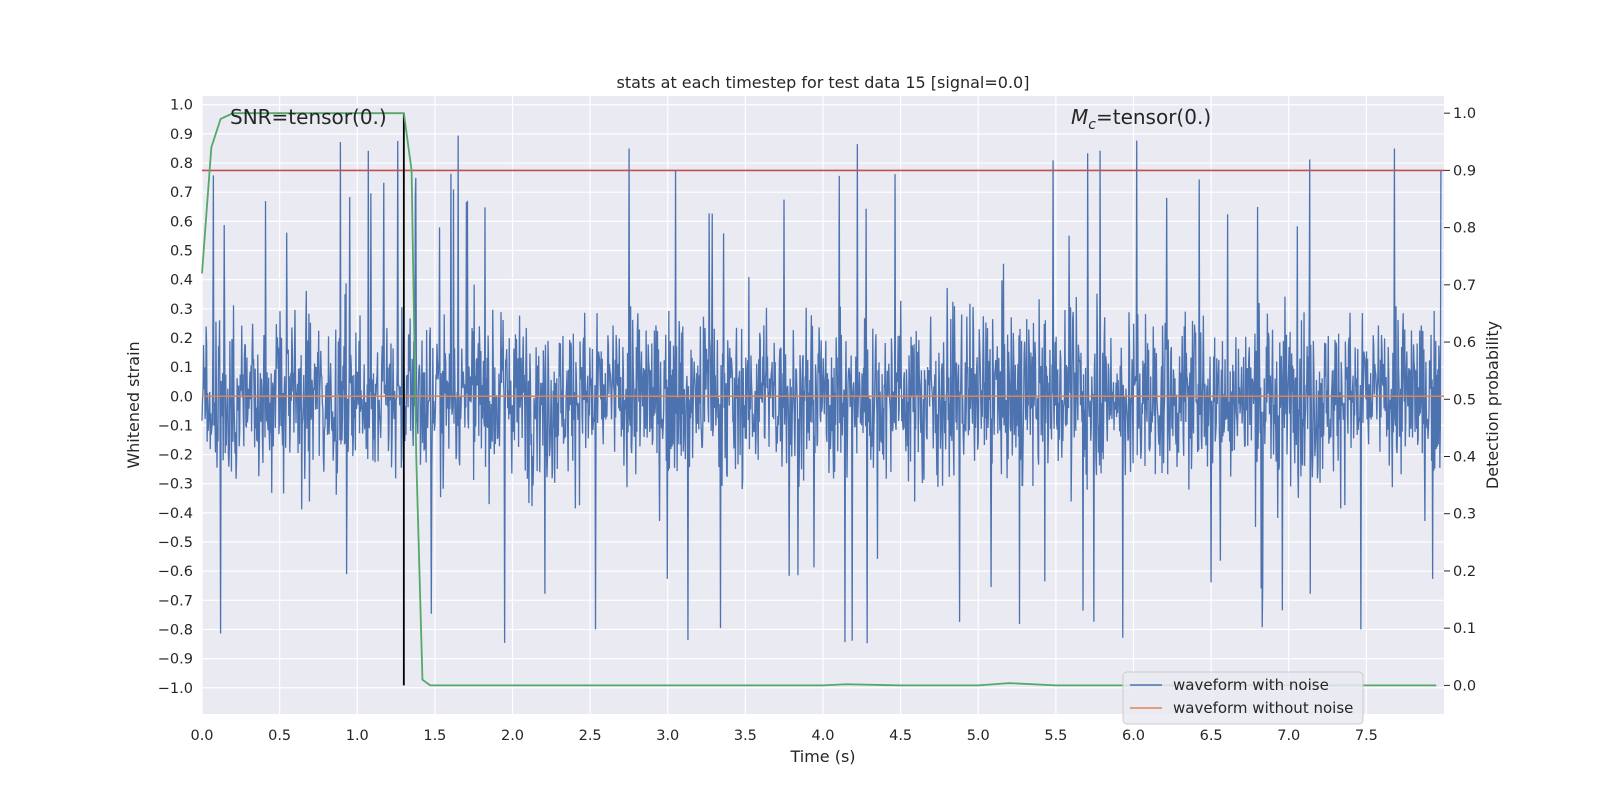 The height and width of the screenshot is (800, 1600). What do you see at coordinates (279, 736) in the screenshot?
I see `x-tick-label: 0.5` at bounding box center [279, 736].